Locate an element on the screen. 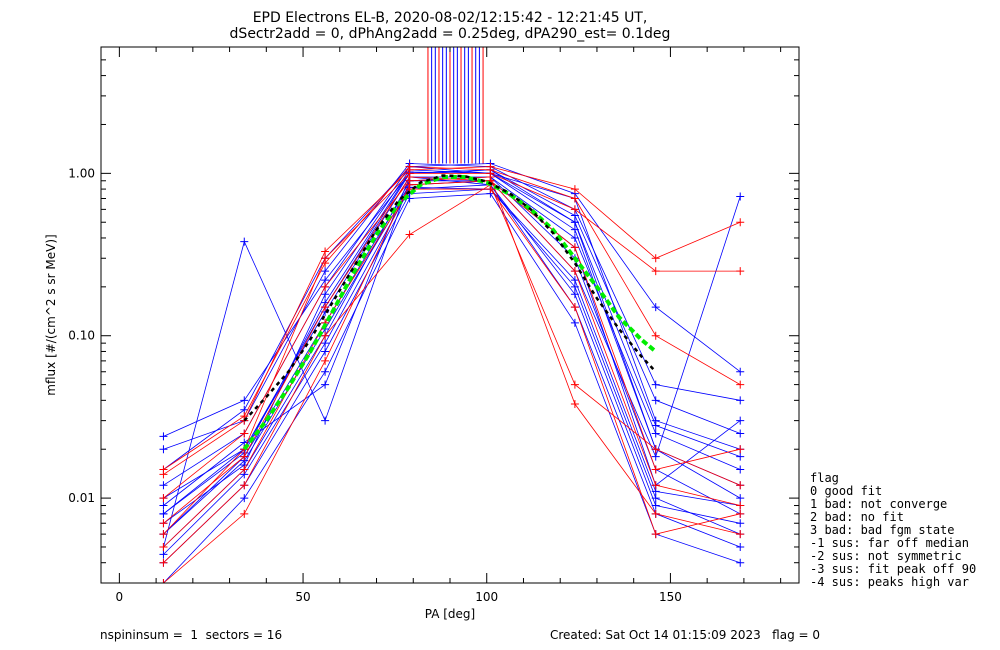 The width and height of the screenshot is (1000, 650). y-tick-label: 1.00 is located at coordinates (81, 173).